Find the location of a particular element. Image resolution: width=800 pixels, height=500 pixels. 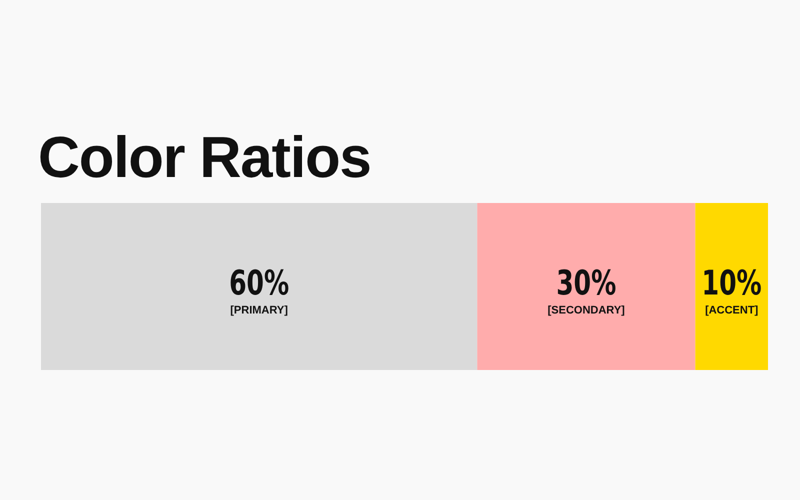

data-label: 10% is located at coordinates (732, 284).